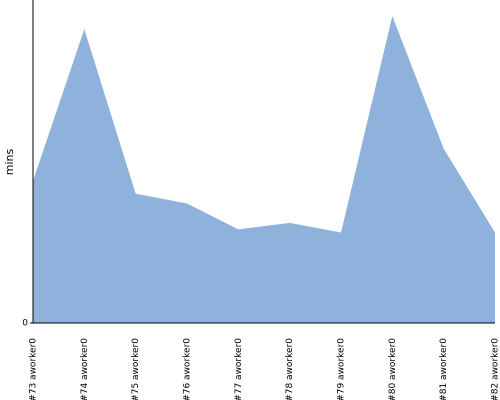  What do you see at coordinates (495, 369) in the screenshot?
I see `x-tick-label: #82 aworker0` at bounding box center [495, 369].